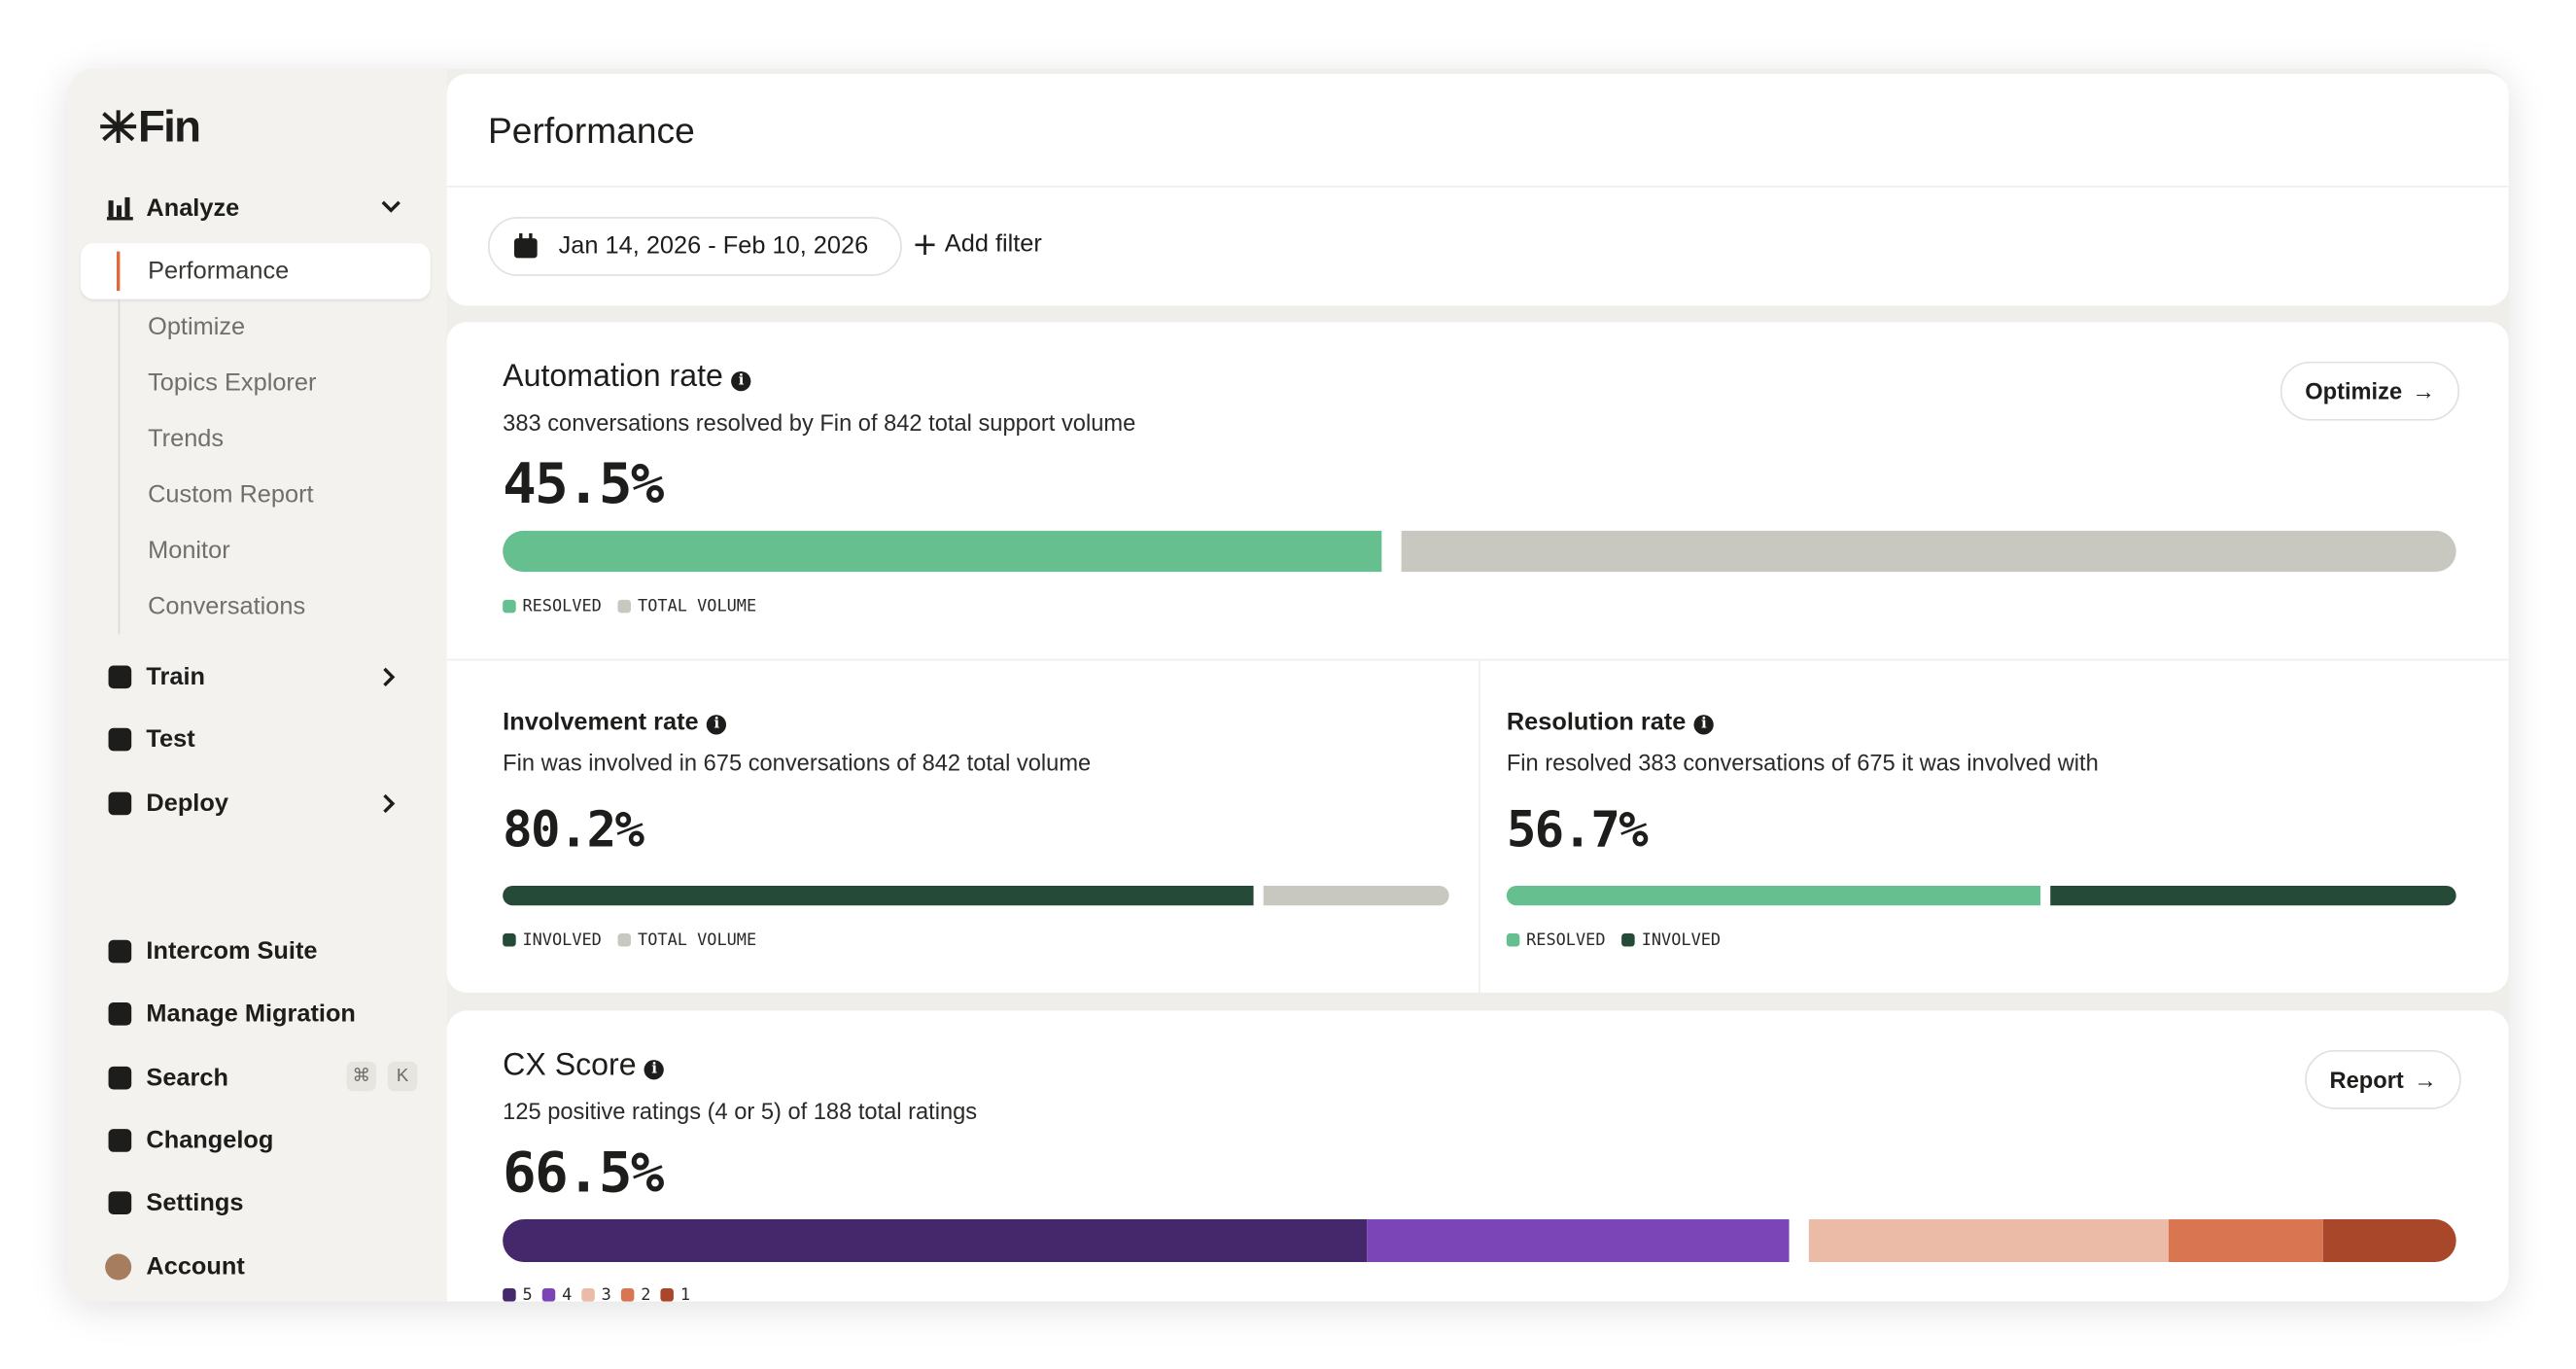 Image resolution: width=2576 pixels, height=1369 pixels. I want to click on metric-title-text: Involvement rate, so click(601, 722).